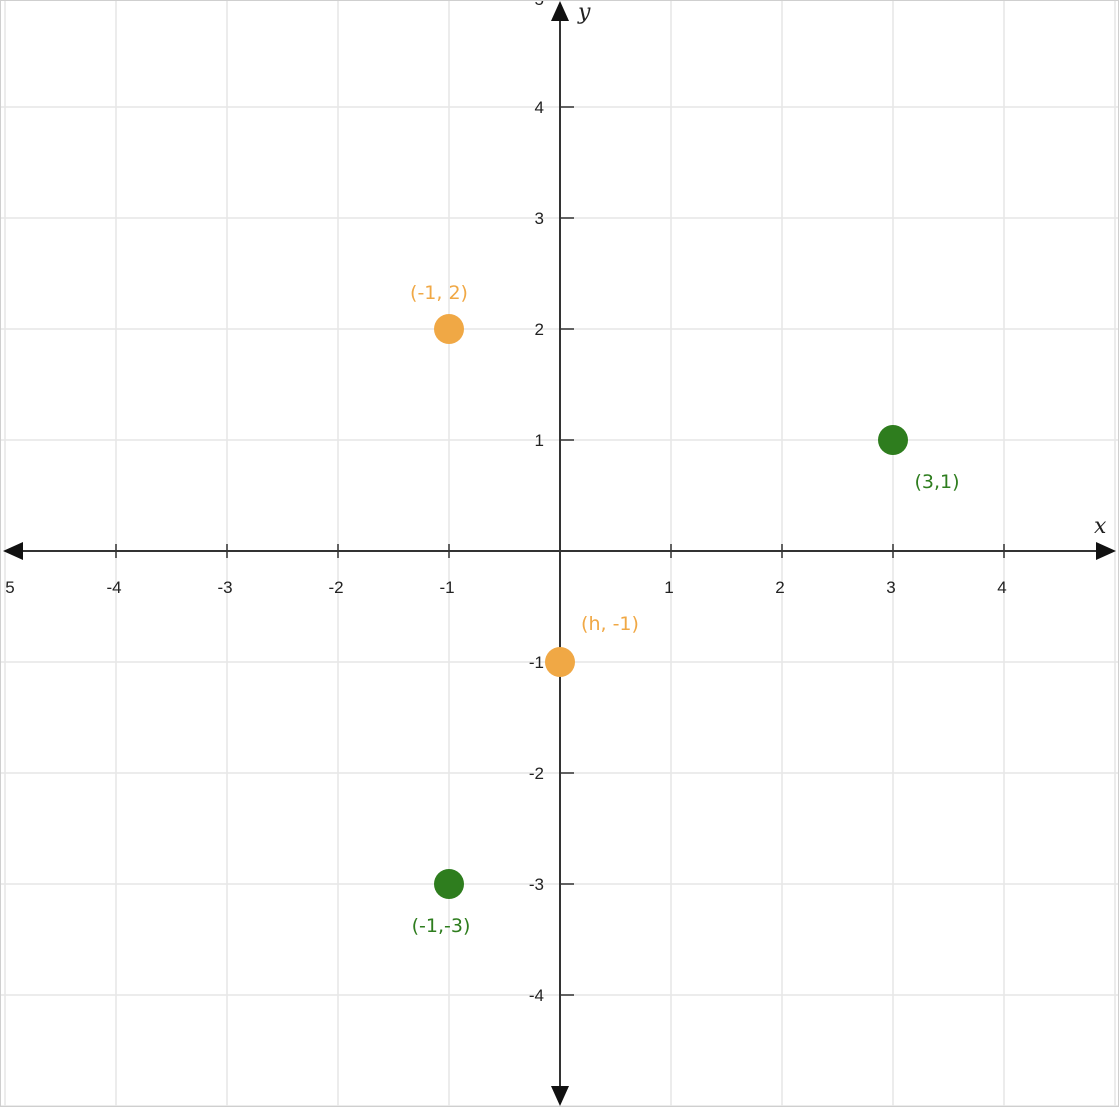  I want to click on y-tick-label: -3, so click(536, 884).